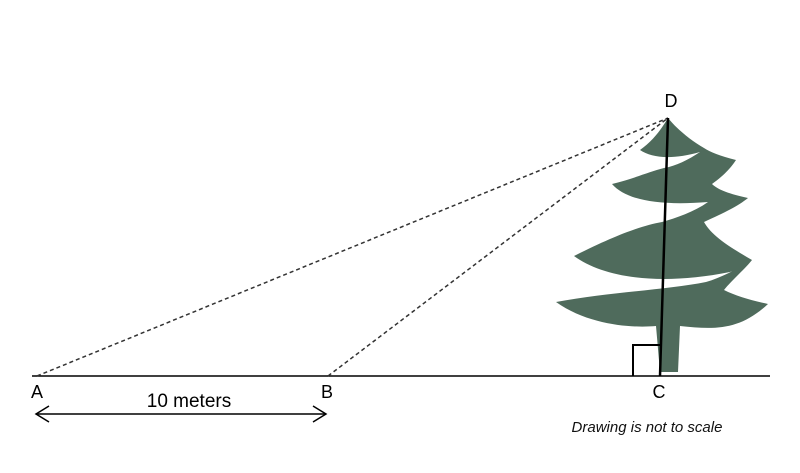  Describe the element at coordinates (320, 414) in the screenshot. I see `distance-arrowhead-right` at that location.